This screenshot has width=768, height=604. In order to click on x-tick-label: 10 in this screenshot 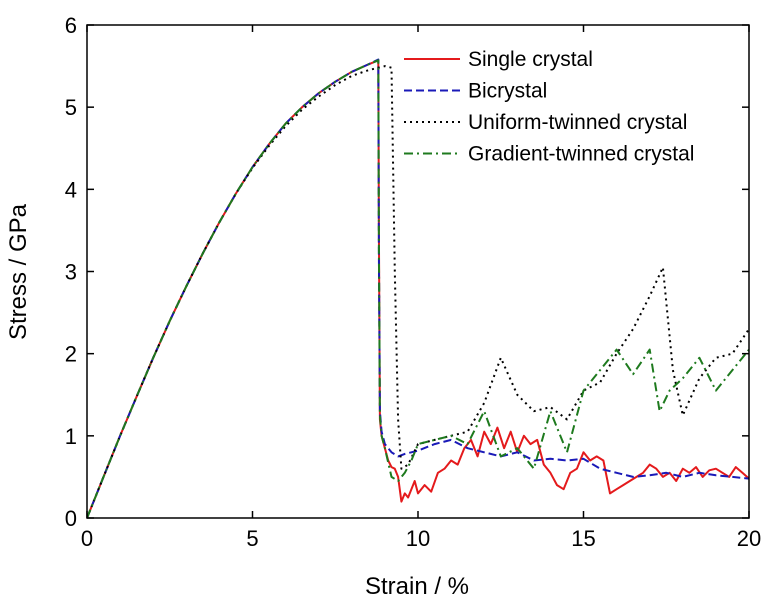, I will do `click(418, 538)`.